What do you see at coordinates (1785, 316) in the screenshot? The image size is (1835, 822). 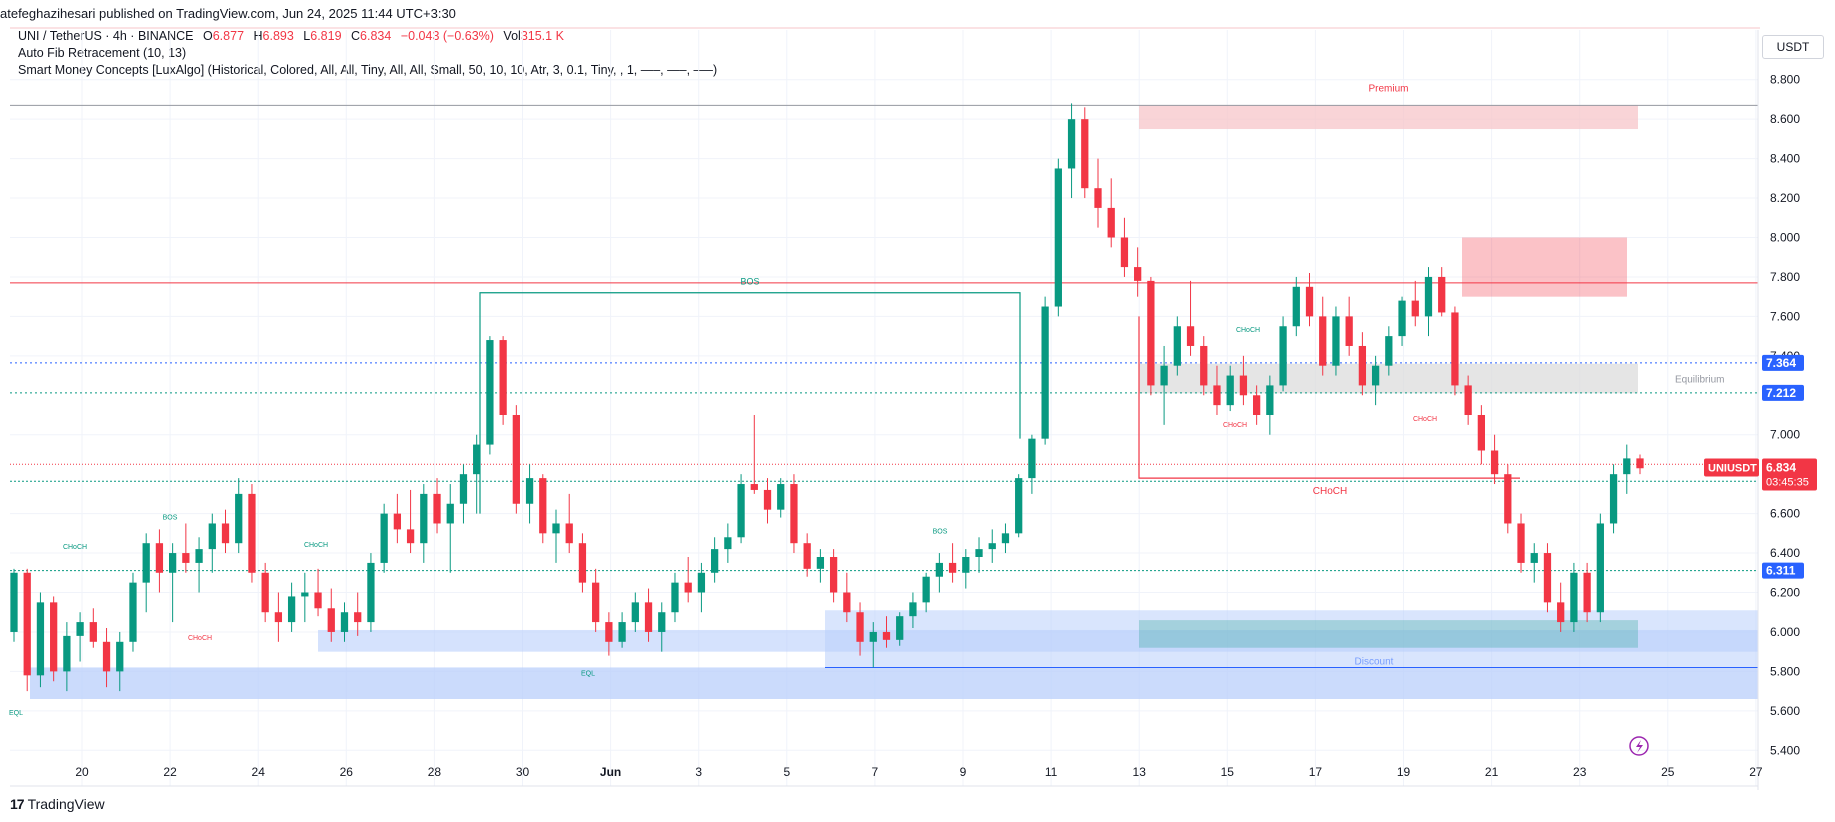 I see `y-tick-label: 7.600` at bounding box center [1785, 316].